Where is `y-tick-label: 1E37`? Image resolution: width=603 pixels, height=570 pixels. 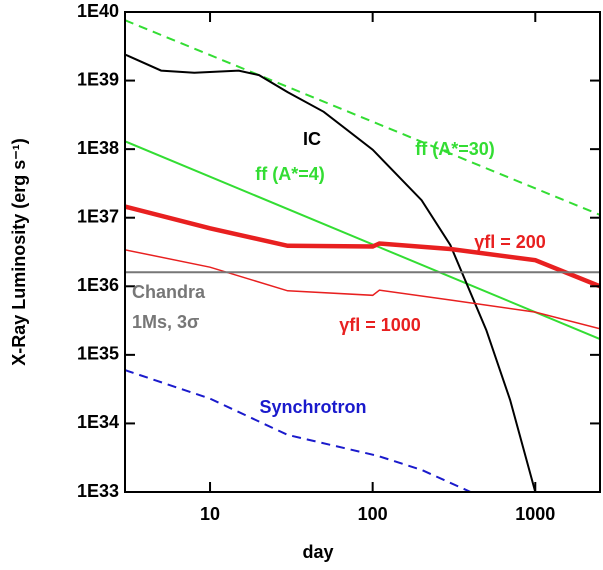 y-tick-label: 1E37 is located at coordinates (98, 216).